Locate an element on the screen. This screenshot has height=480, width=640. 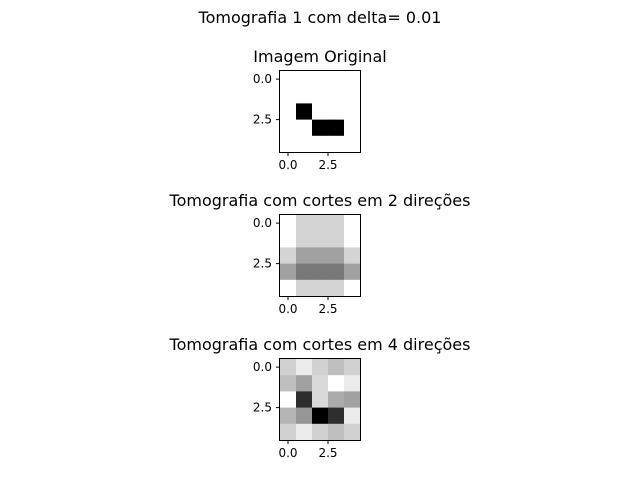
panel-title: Tomografia com cortes em 2 direções is located at coordinates (320, 200).